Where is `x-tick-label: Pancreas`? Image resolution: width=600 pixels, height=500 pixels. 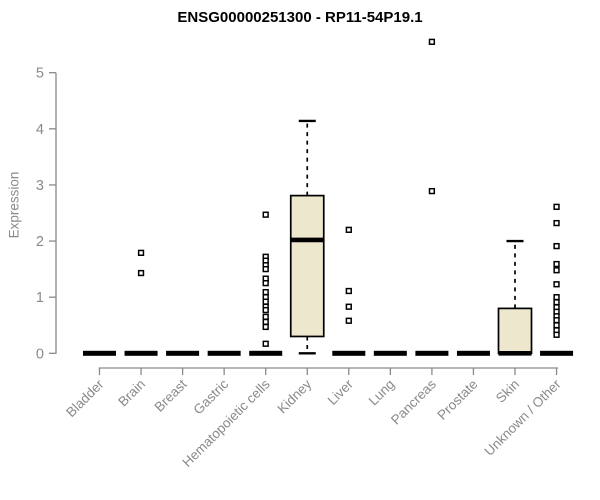
x-tick-label: Pancreas is located at coordinates (413, 401).